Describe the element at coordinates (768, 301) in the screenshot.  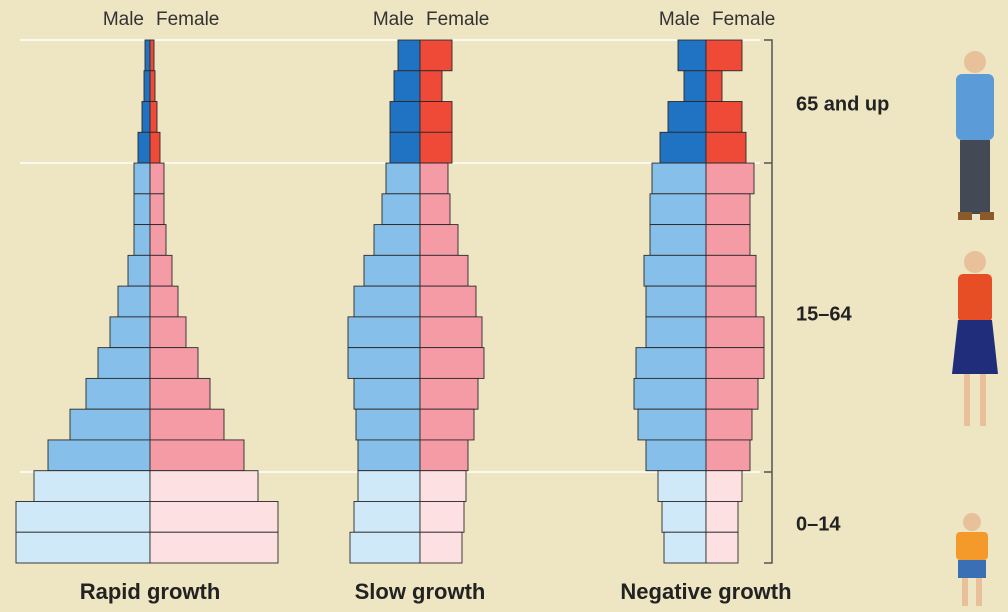
I see `bracket` at that location.